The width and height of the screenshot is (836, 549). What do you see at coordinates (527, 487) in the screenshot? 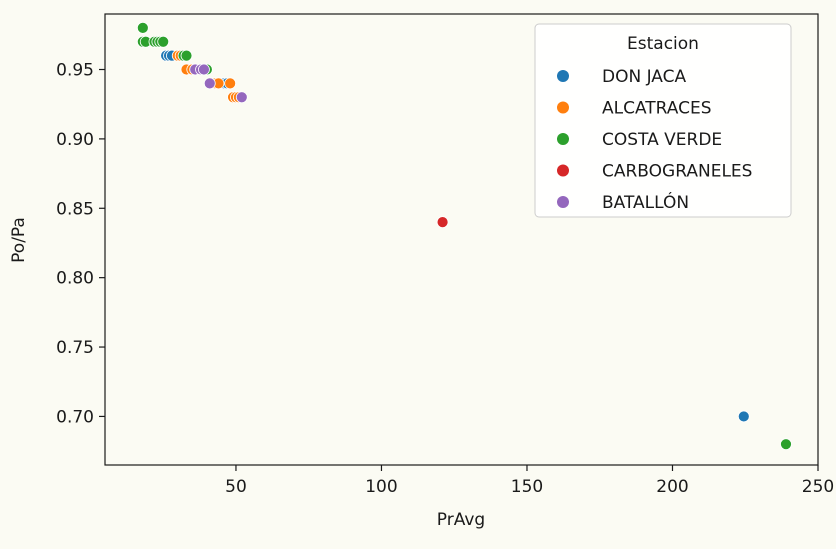
I see `x-tick-label: 150` at bounding box center [527, 487].